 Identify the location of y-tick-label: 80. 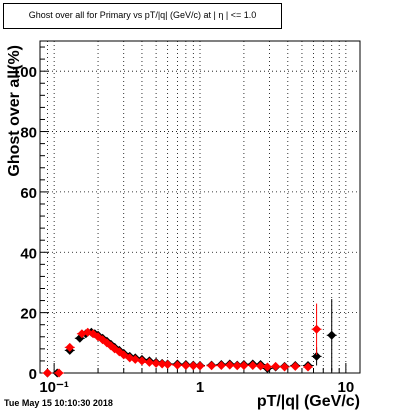
(28, 133).